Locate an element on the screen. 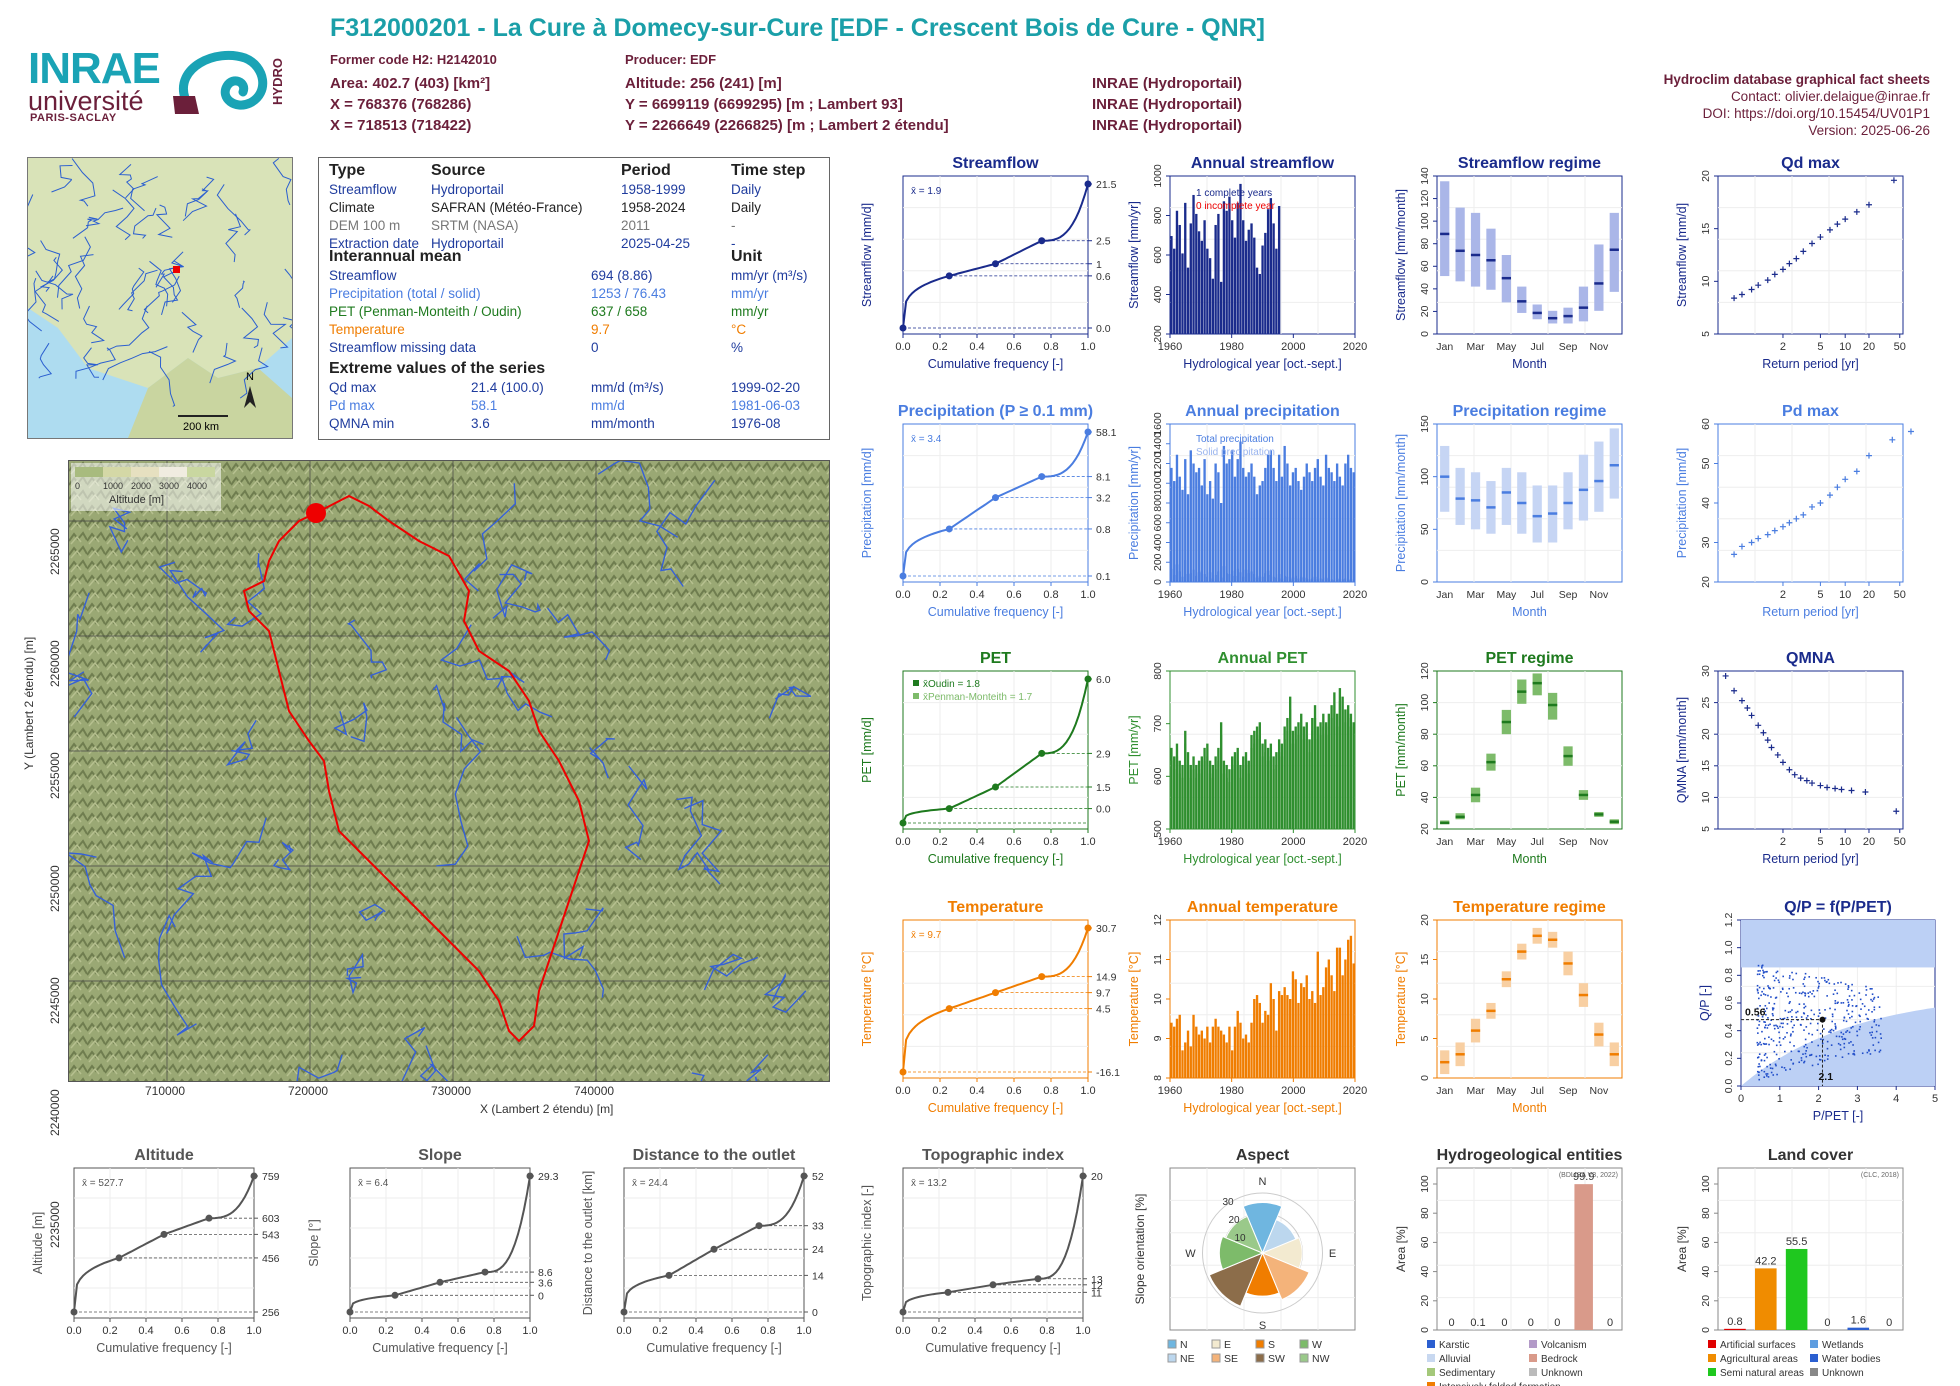 The image size is (1960, 1386). y-tick-label: 10 is located at coordinates (1425, 999).